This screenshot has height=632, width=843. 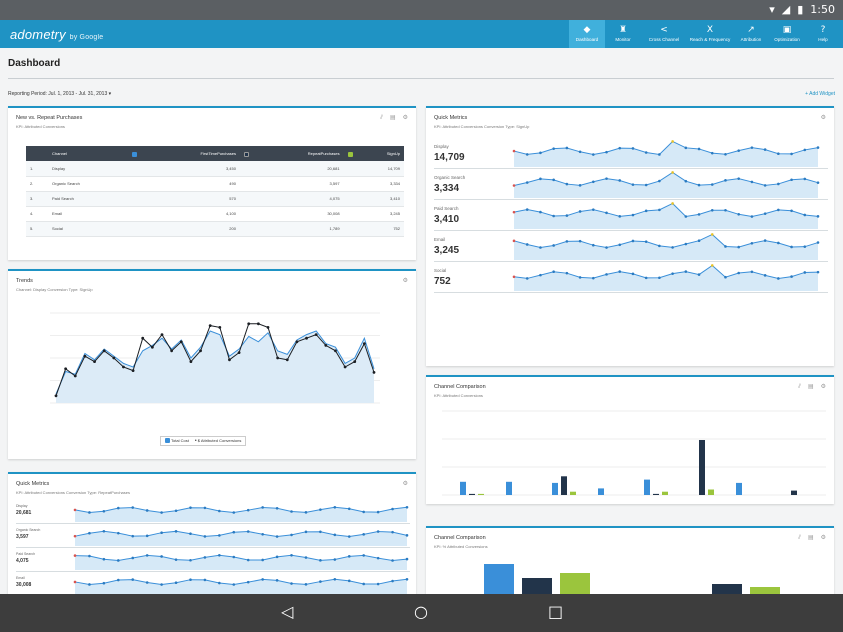 What do you see at coordinates (33, 484) in the screenshot?
I see `card-title: Quick Metrics` at bounding box center [33, 484].